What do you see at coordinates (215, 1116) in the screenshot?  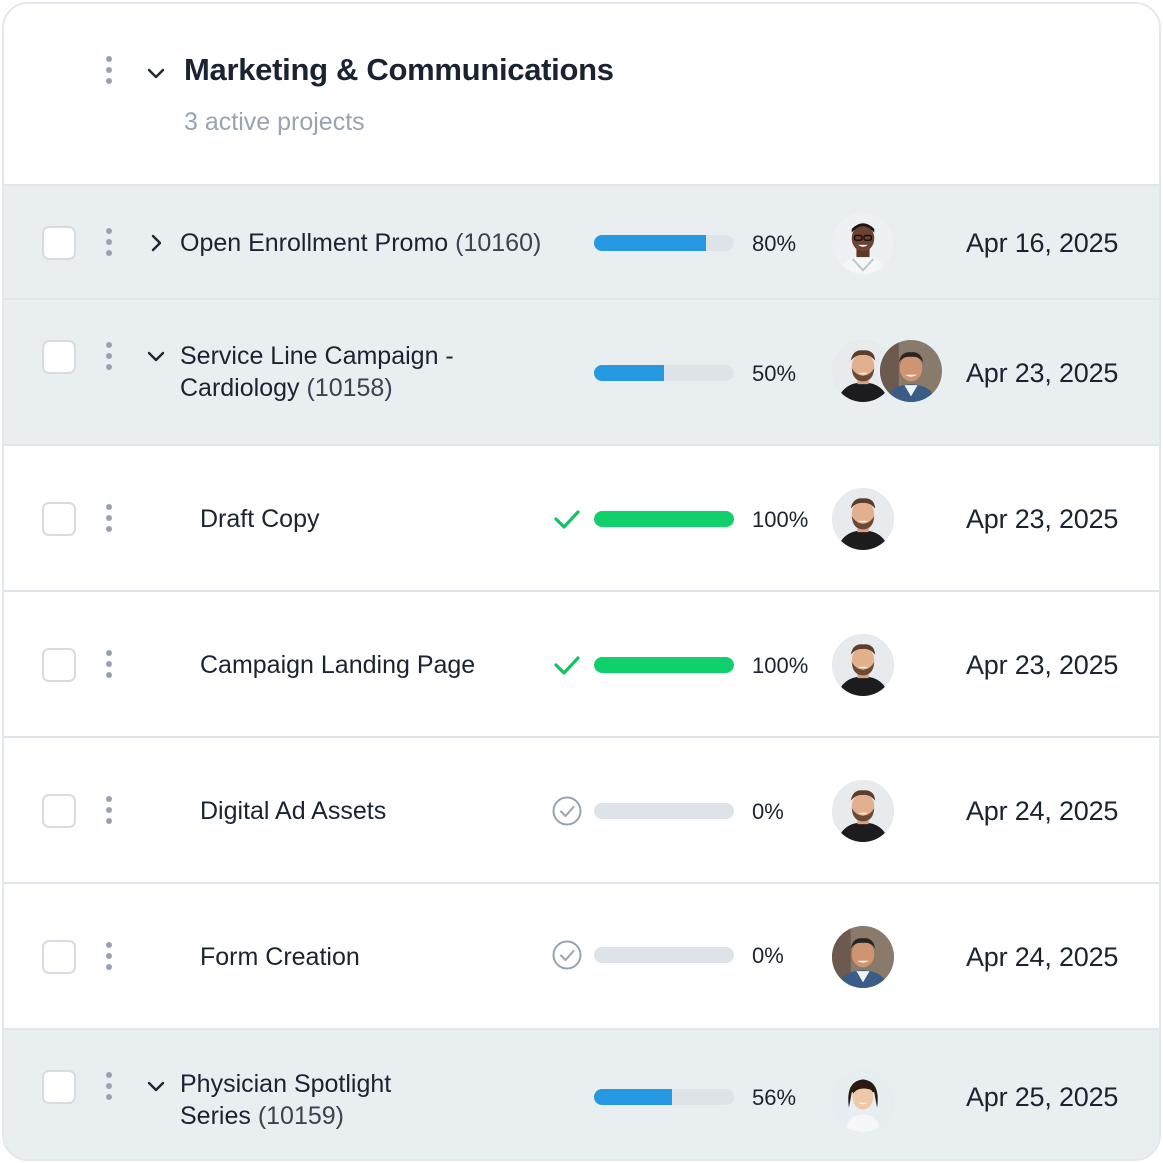 I see `project-name-line2: Series` at bounding box center [215, 1116].